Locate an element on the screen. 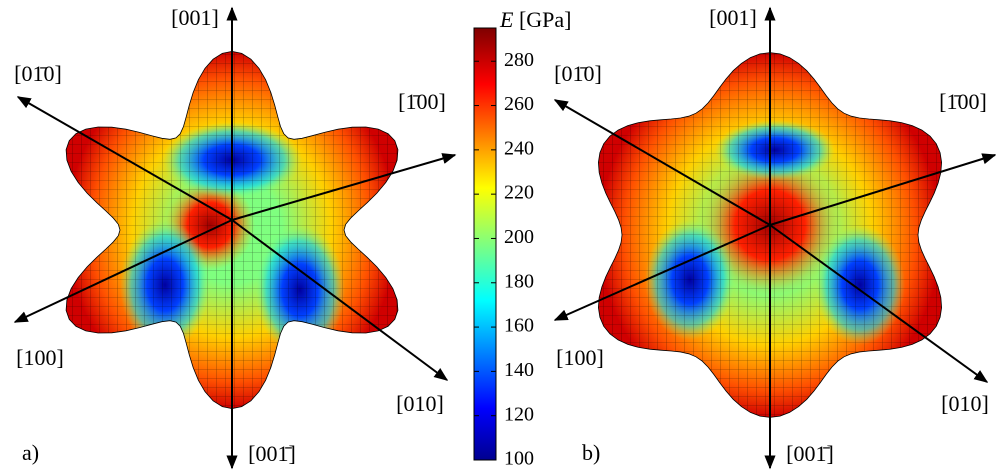 The height and width of the screenshot is (470, 996). colorbar is located at coordinates (485, 244).